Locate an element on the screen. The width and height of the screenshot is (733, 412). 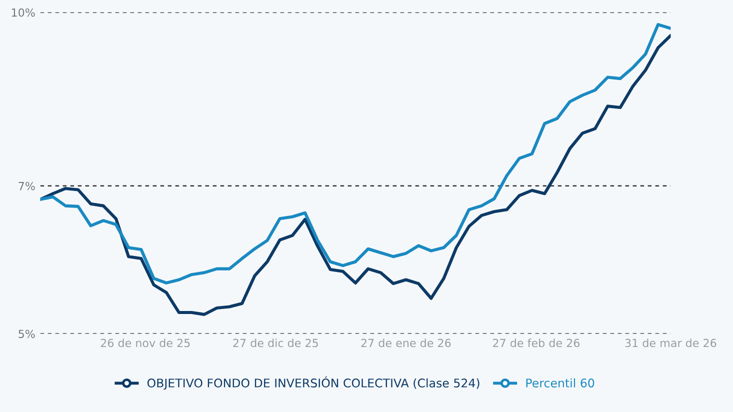
y-tick-label: 5% is located at coordinates (26, 334).